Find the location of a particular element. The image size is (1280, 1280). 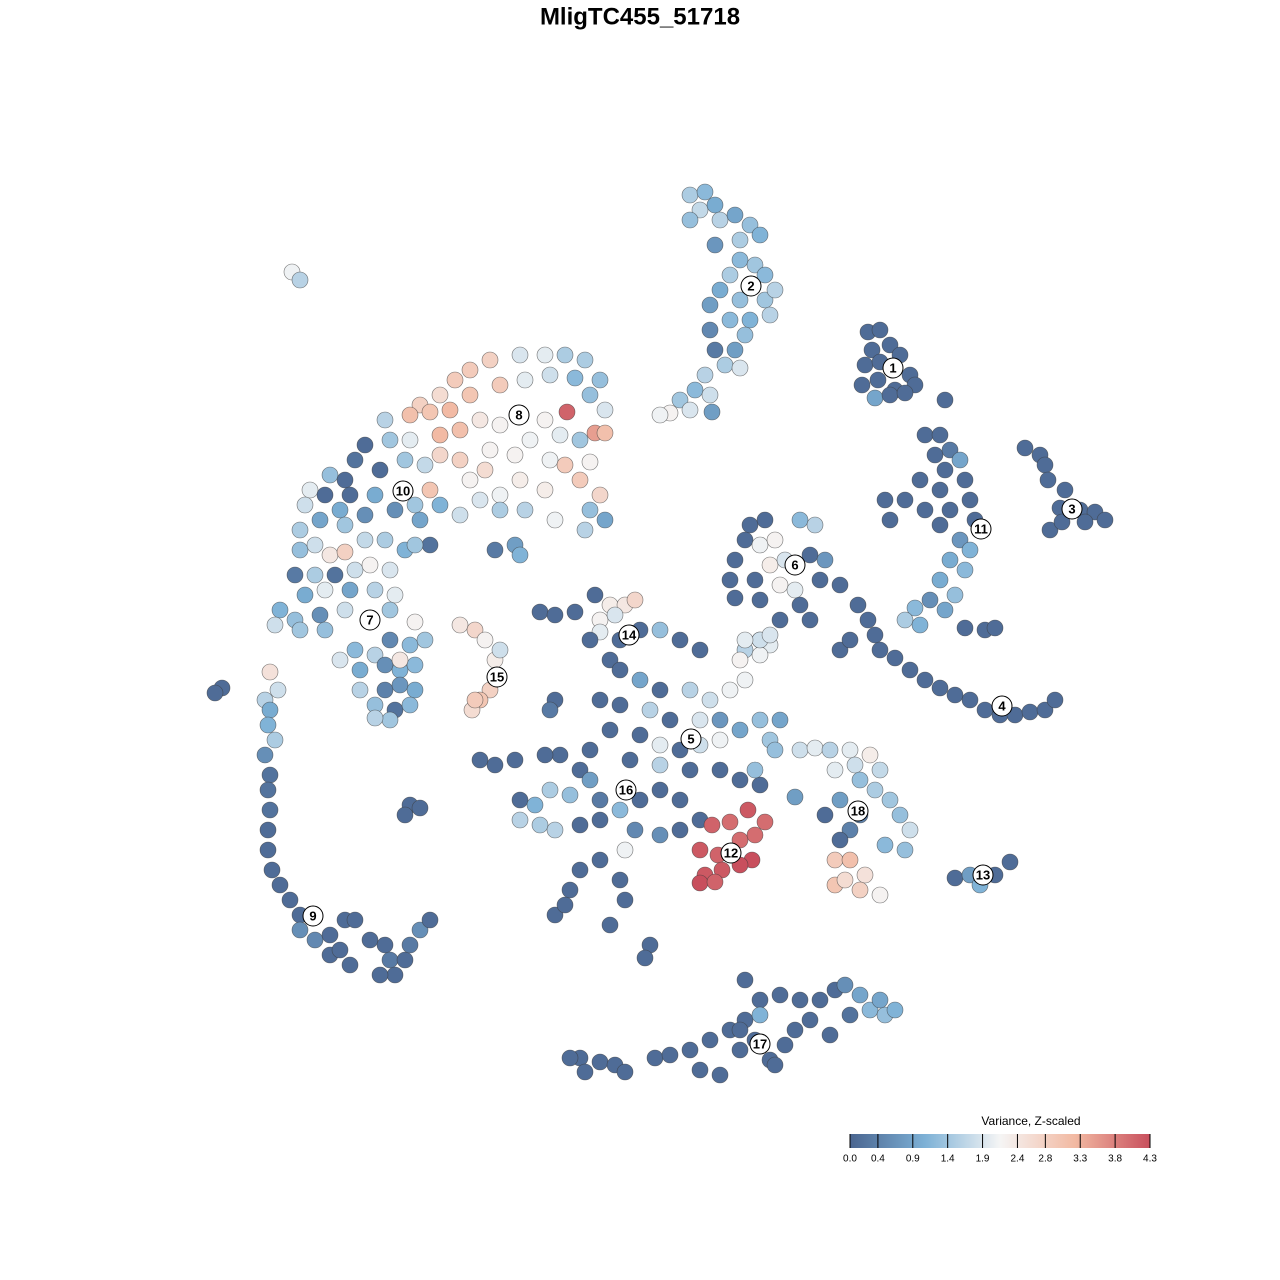

cluster-label: 13 is located at coordinates (983, 874).